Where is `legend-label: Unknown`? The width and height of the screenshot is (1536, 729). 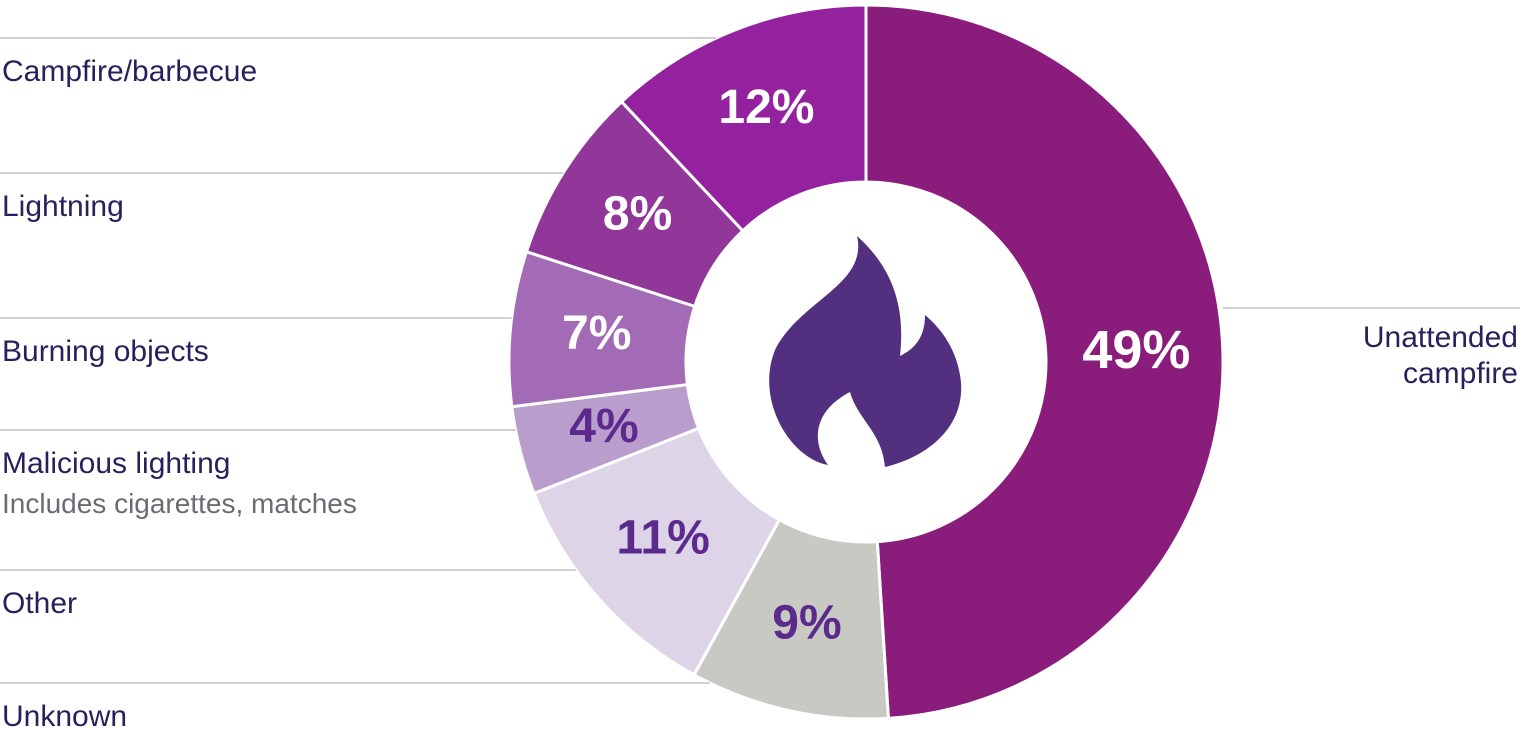
legend-label: Unknown is located at coordinates (65, 714).